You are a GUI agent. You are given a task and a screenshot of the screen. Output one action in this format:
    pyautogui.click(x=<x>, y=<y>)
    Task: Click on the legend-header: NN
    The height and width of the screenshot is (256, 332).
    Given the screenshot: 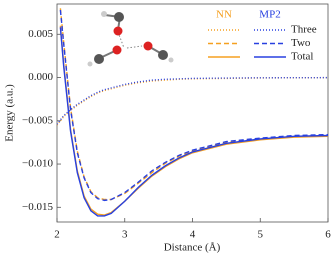 What is the action you would take?
    pyautogui.click(x=224, y=15)
    